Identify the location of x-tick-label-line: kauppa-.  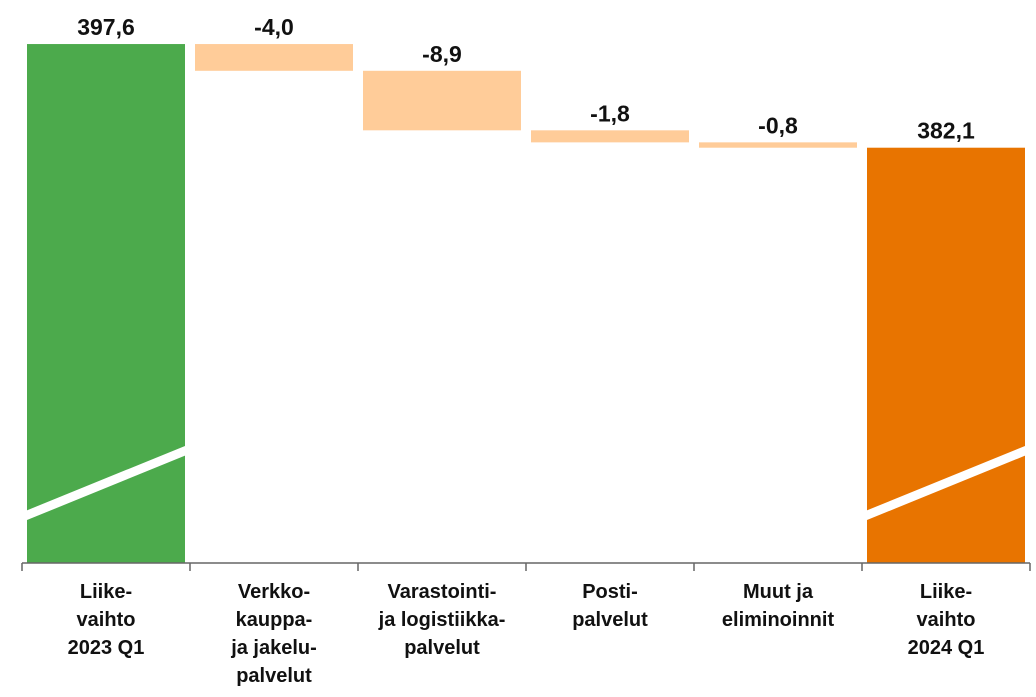
(274, 620).